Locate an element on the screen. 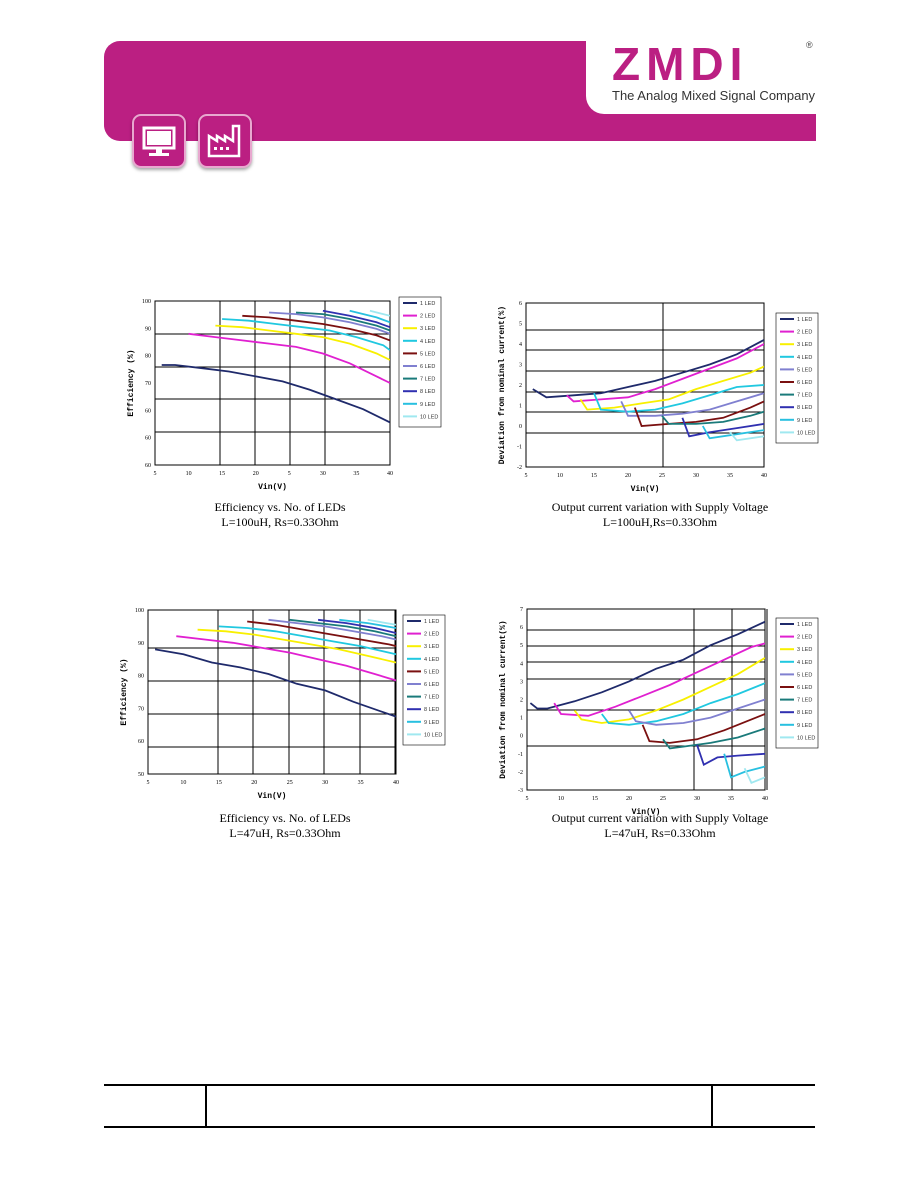 Image resolution: width=918 pixels, height=1188 pixels. y-tick-label: 50 is located at coordinates (141, 775).